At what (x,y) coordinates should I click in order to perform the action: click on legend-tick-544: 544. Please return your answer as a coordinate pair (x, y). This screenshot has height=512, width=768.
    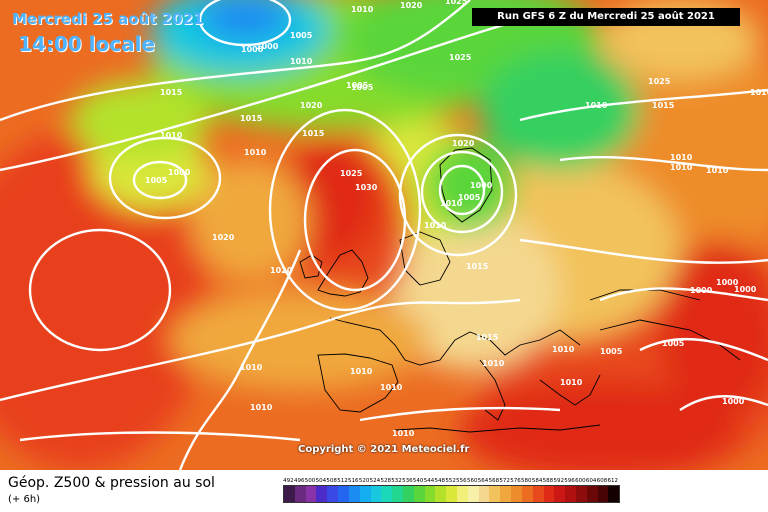
    Looking at the image, I should click on (429, 481).